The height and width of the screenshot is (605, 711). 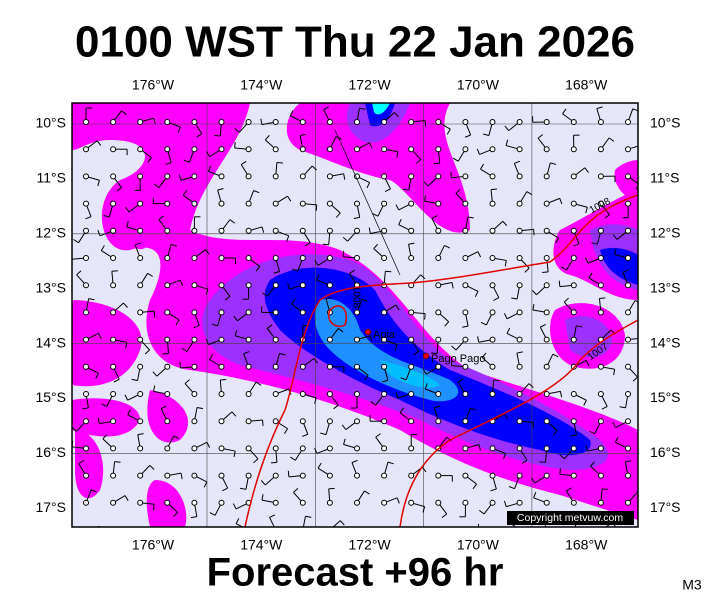 What do you see at coordinates (370, 85) in the screenshot?
I see `lon-label: 172°W` at bounding box center [370, 85].